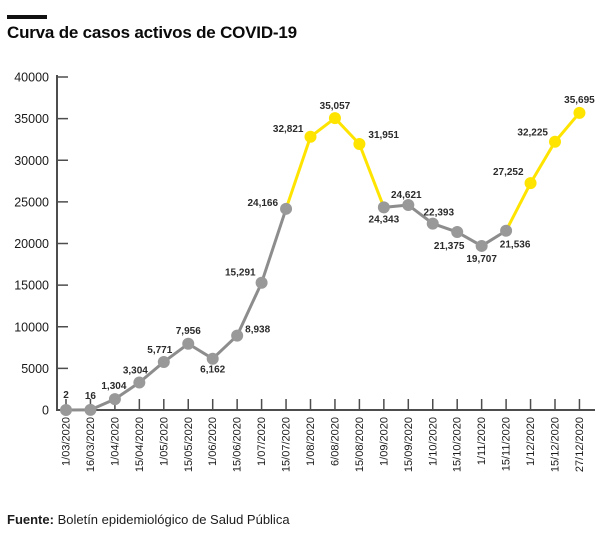  What do you see at coordinates (115, 441) in the screenshot?
I see `x-axis-label: 1/04/2020` at bounding box center [115, 441].